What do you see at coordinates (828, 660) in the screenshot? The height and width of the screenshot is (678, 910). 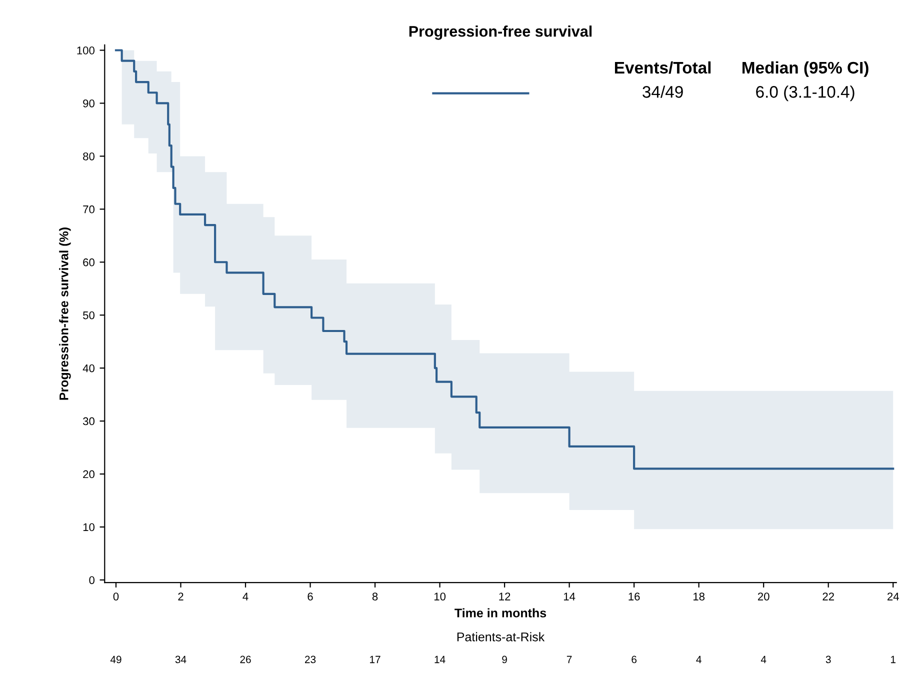 I see `text: 3` at bounding box center [828, 660].